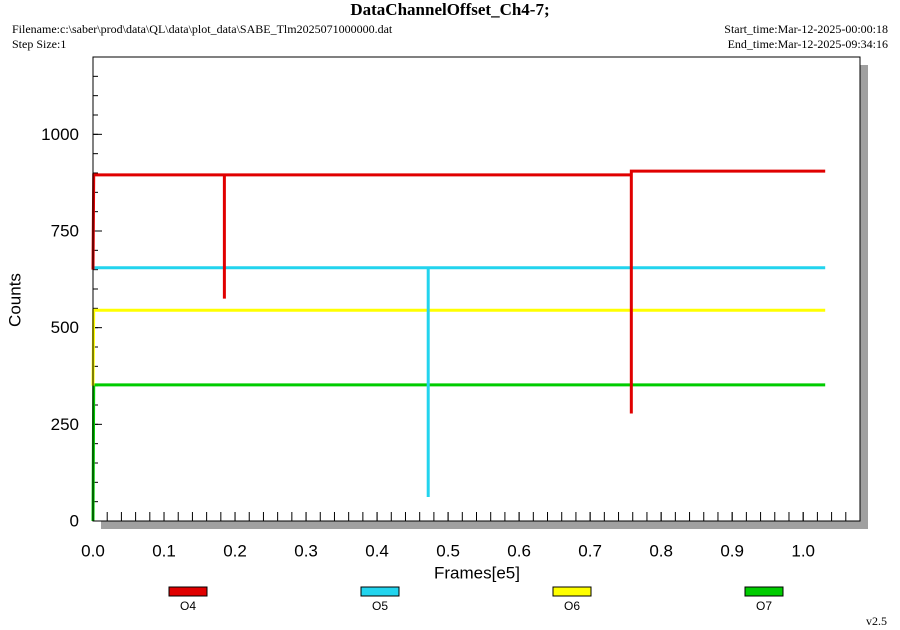 The image size is (900, 630). I want to click on y-tick-label: 1000, so click(60, 134).